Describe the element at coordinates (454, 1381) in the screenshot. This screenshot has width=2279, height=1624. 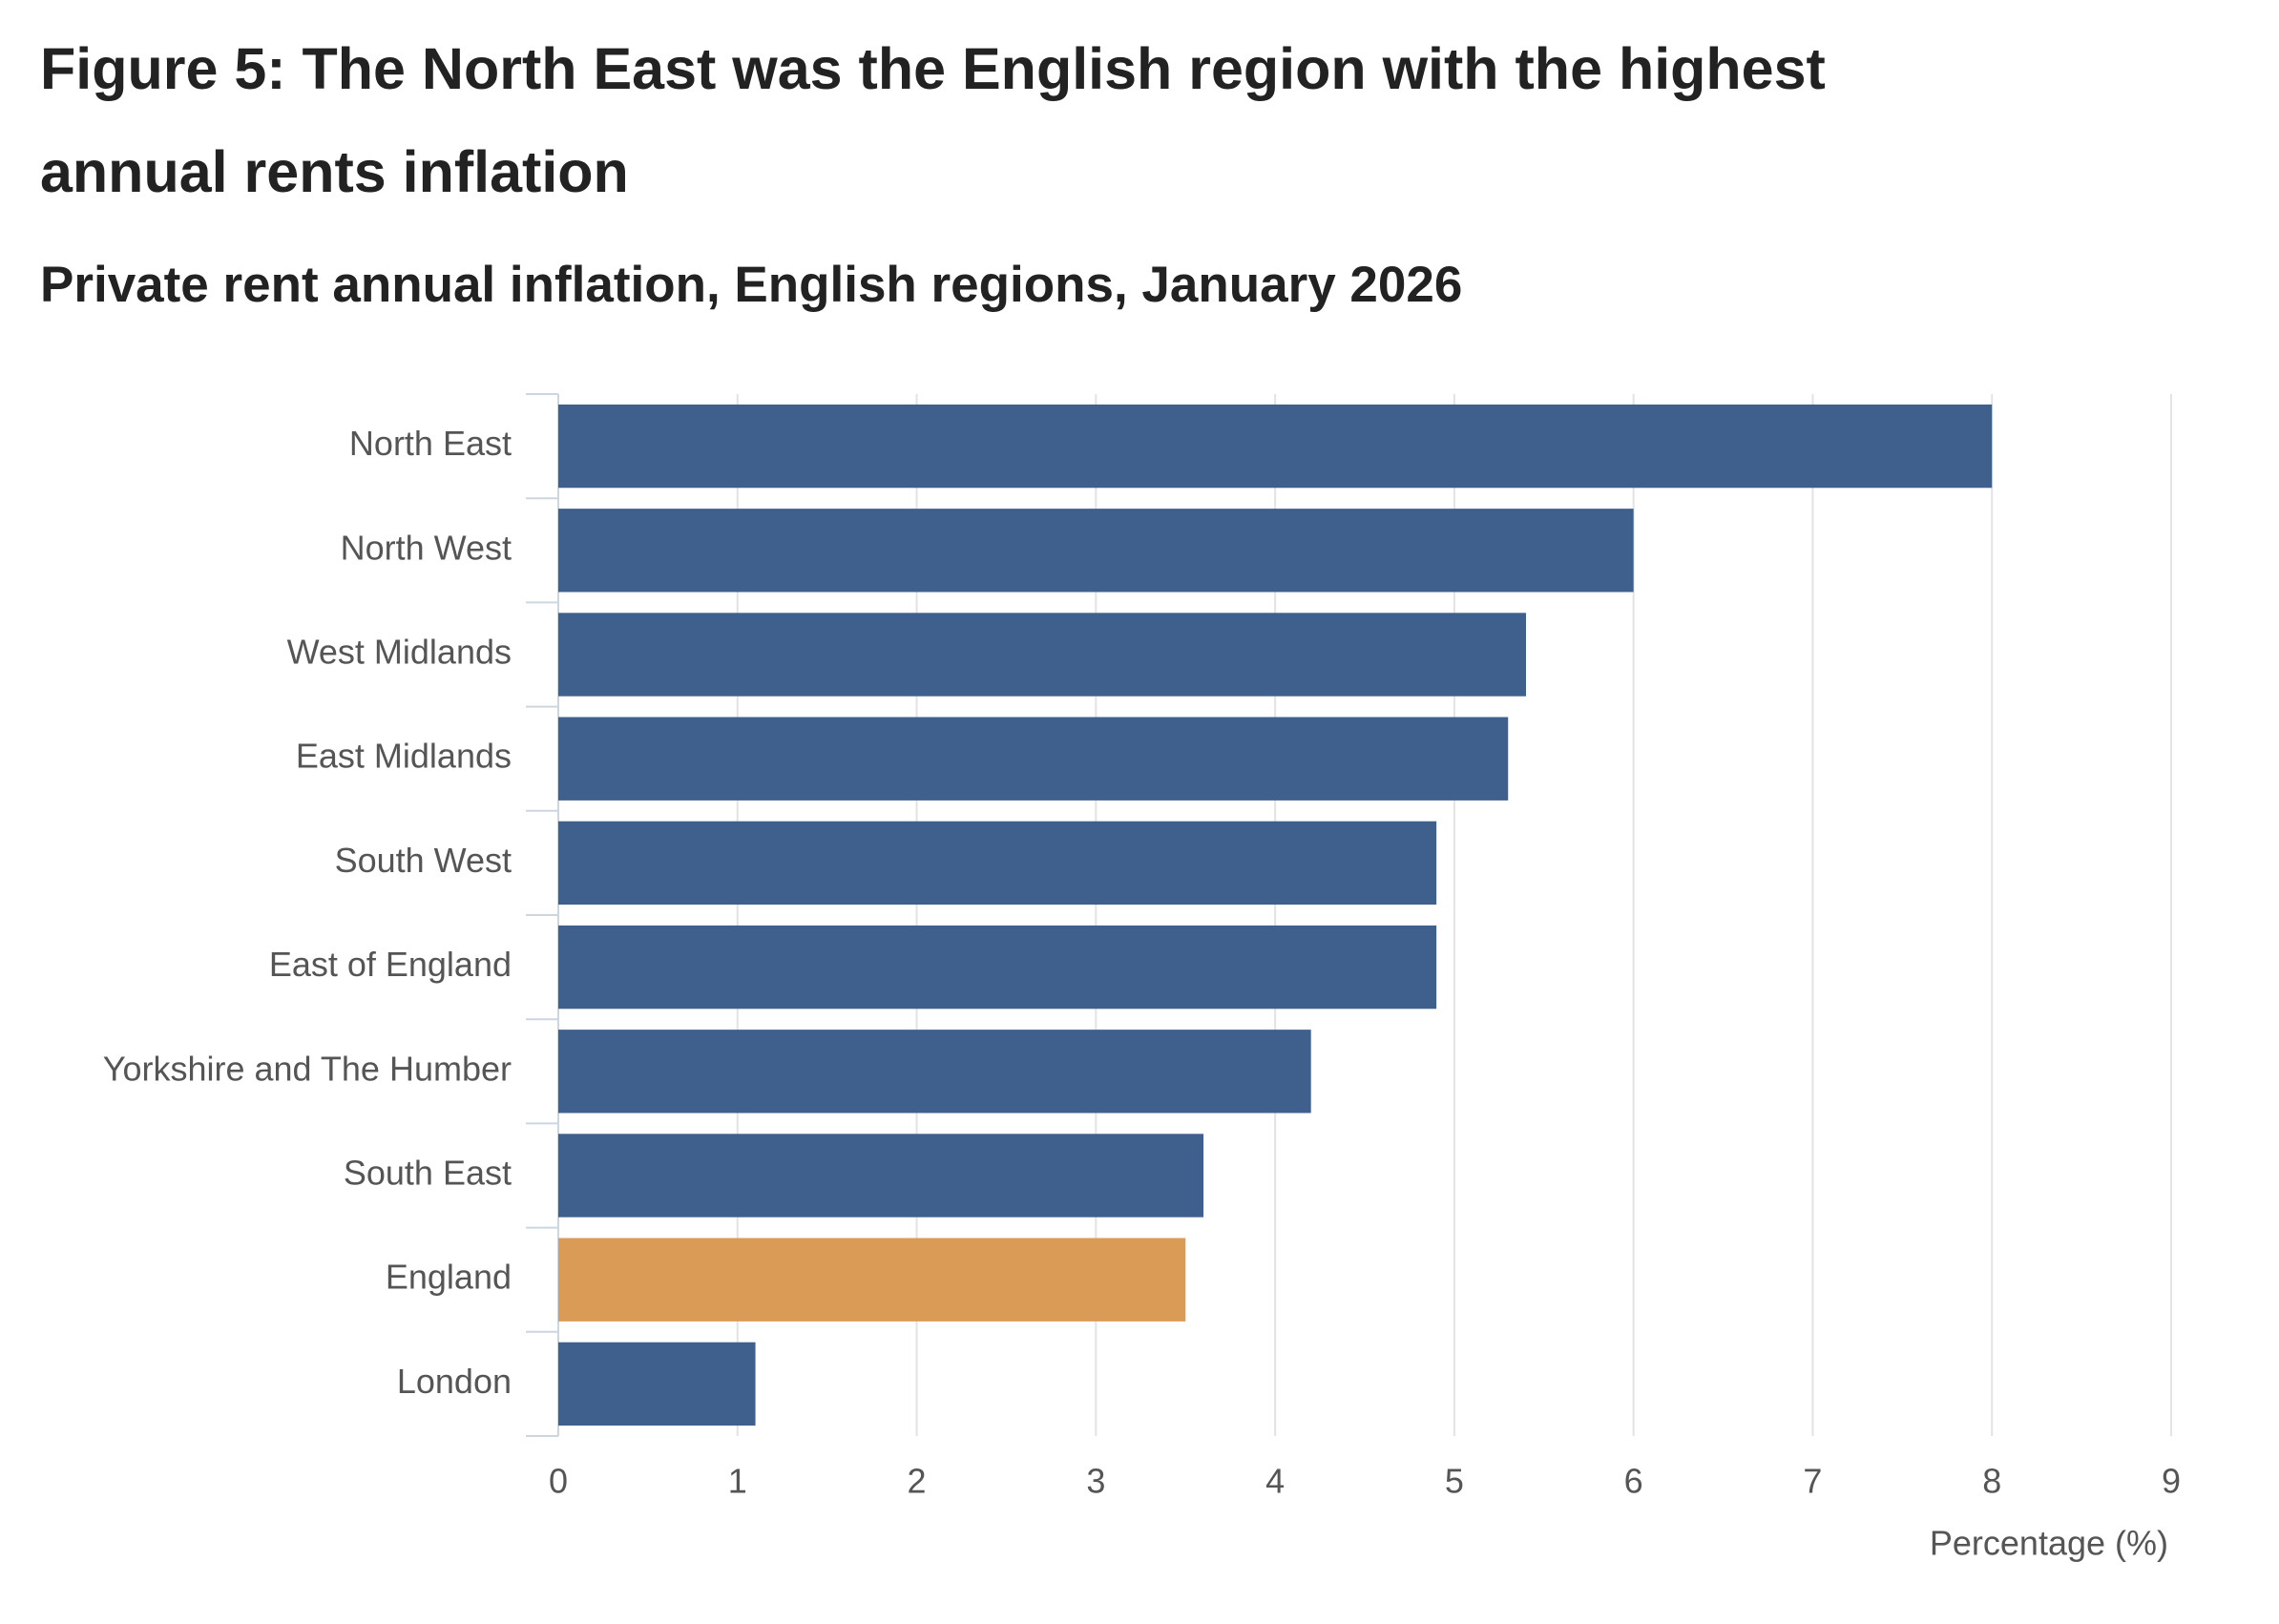
I see `y-tick-label: London` at that location.